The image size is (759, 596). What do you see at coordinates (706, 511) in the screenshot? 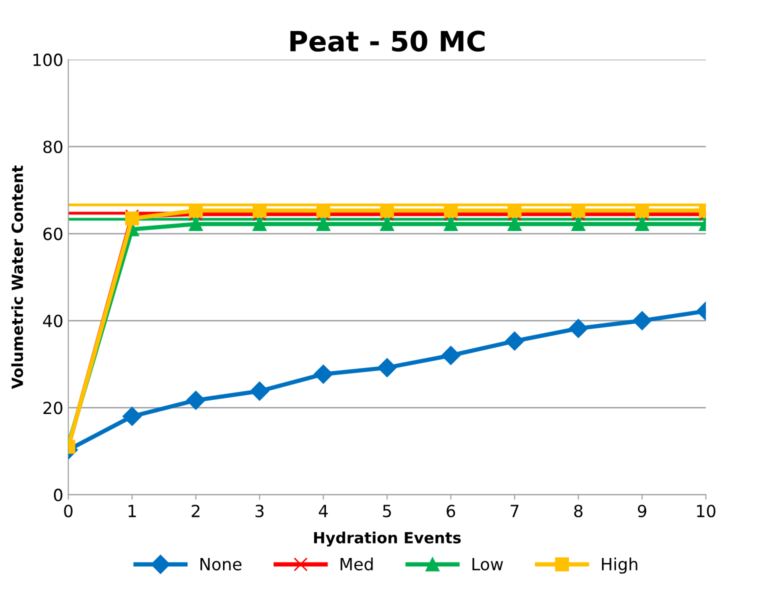
I see `x-tick-label: 10` at bounding box center [706, 511].